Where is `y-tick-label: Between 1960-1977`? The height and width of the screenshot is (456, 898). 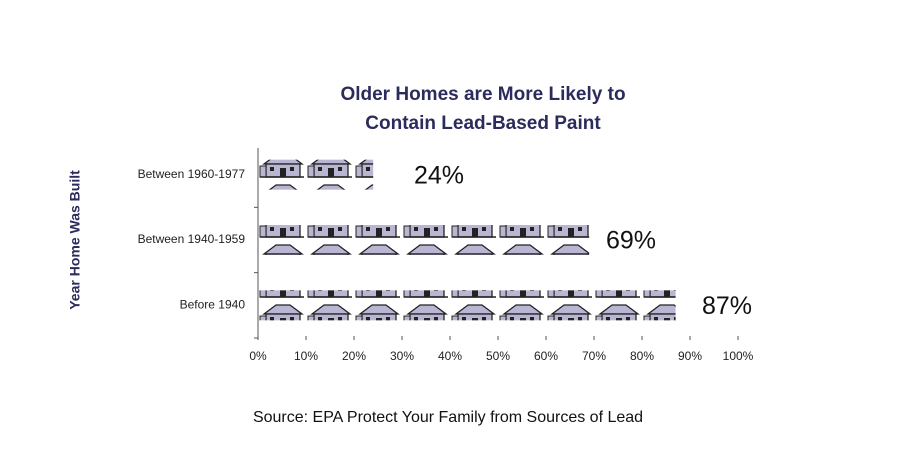 y-tick-label: Between 1960-1977 is located at coordinates (192, 174).